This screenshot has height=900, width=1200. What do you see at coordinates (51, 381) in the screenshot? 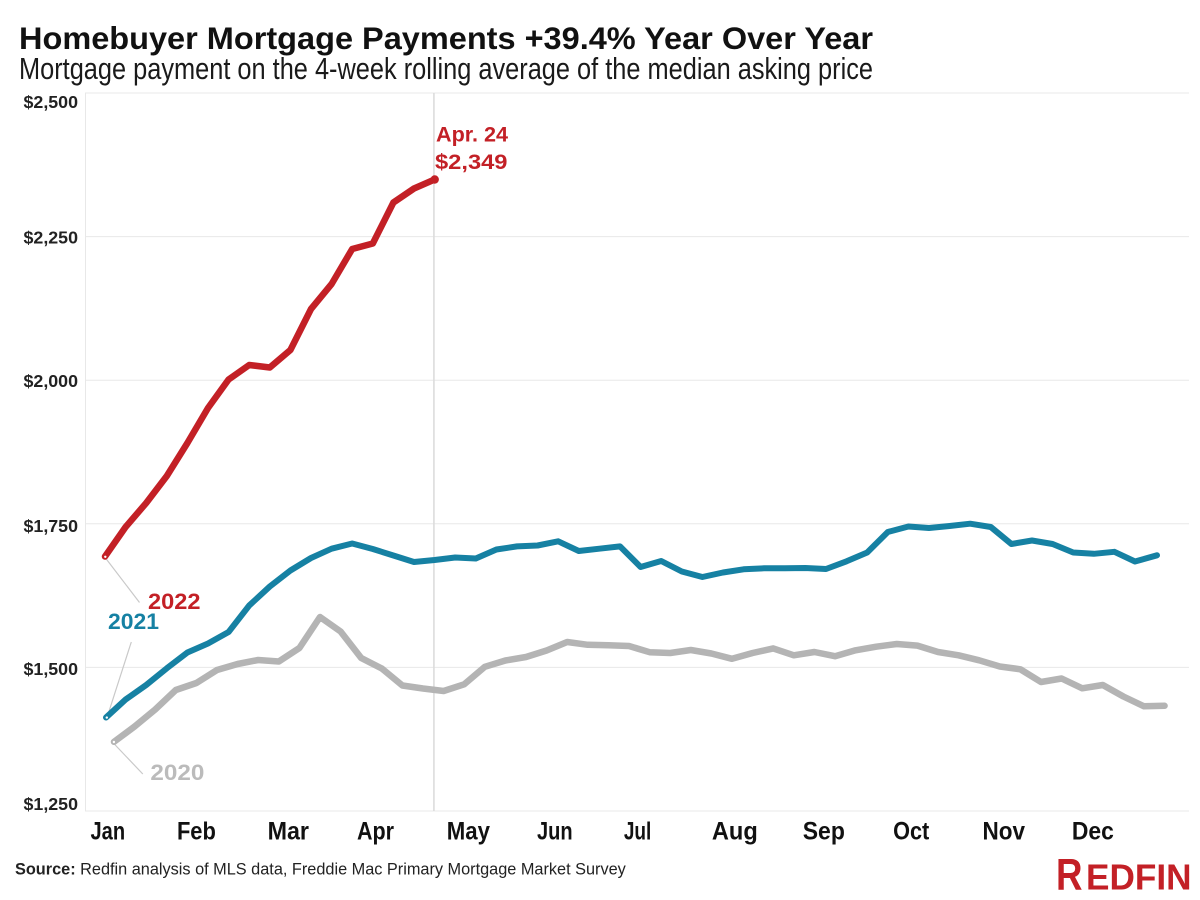
I see `svg-text: $2,000` at bounding box center [51, 381].